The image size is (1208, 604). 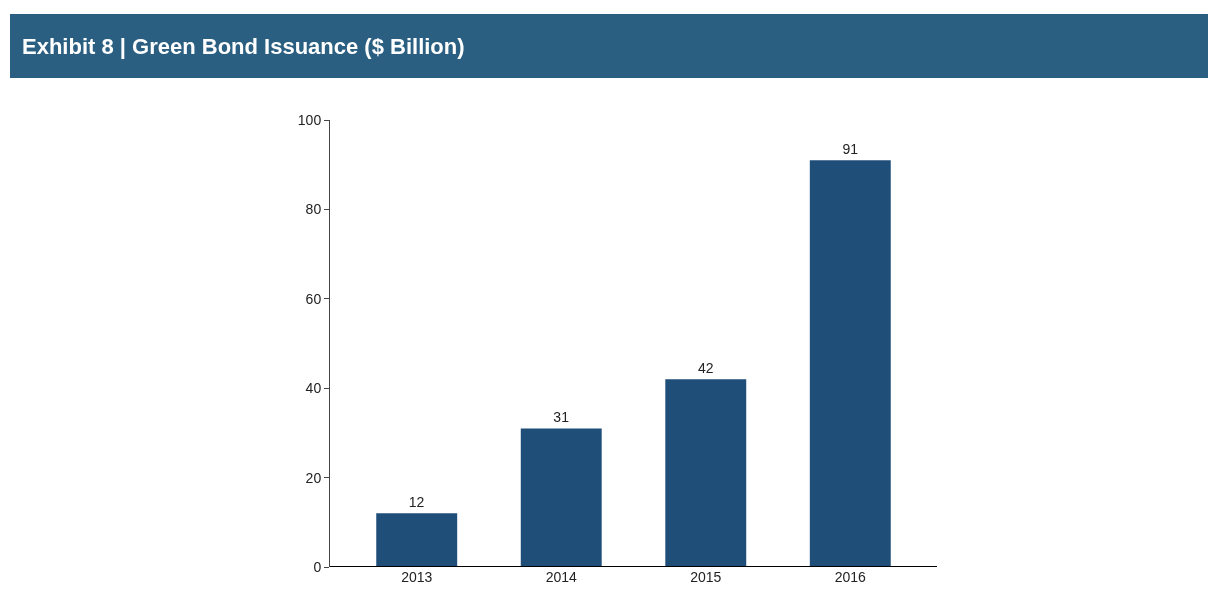 What do you see at coordinates (313, 477) in the screenshot?
I see `y-tick-label: 20` at bounding box center [313, 477].